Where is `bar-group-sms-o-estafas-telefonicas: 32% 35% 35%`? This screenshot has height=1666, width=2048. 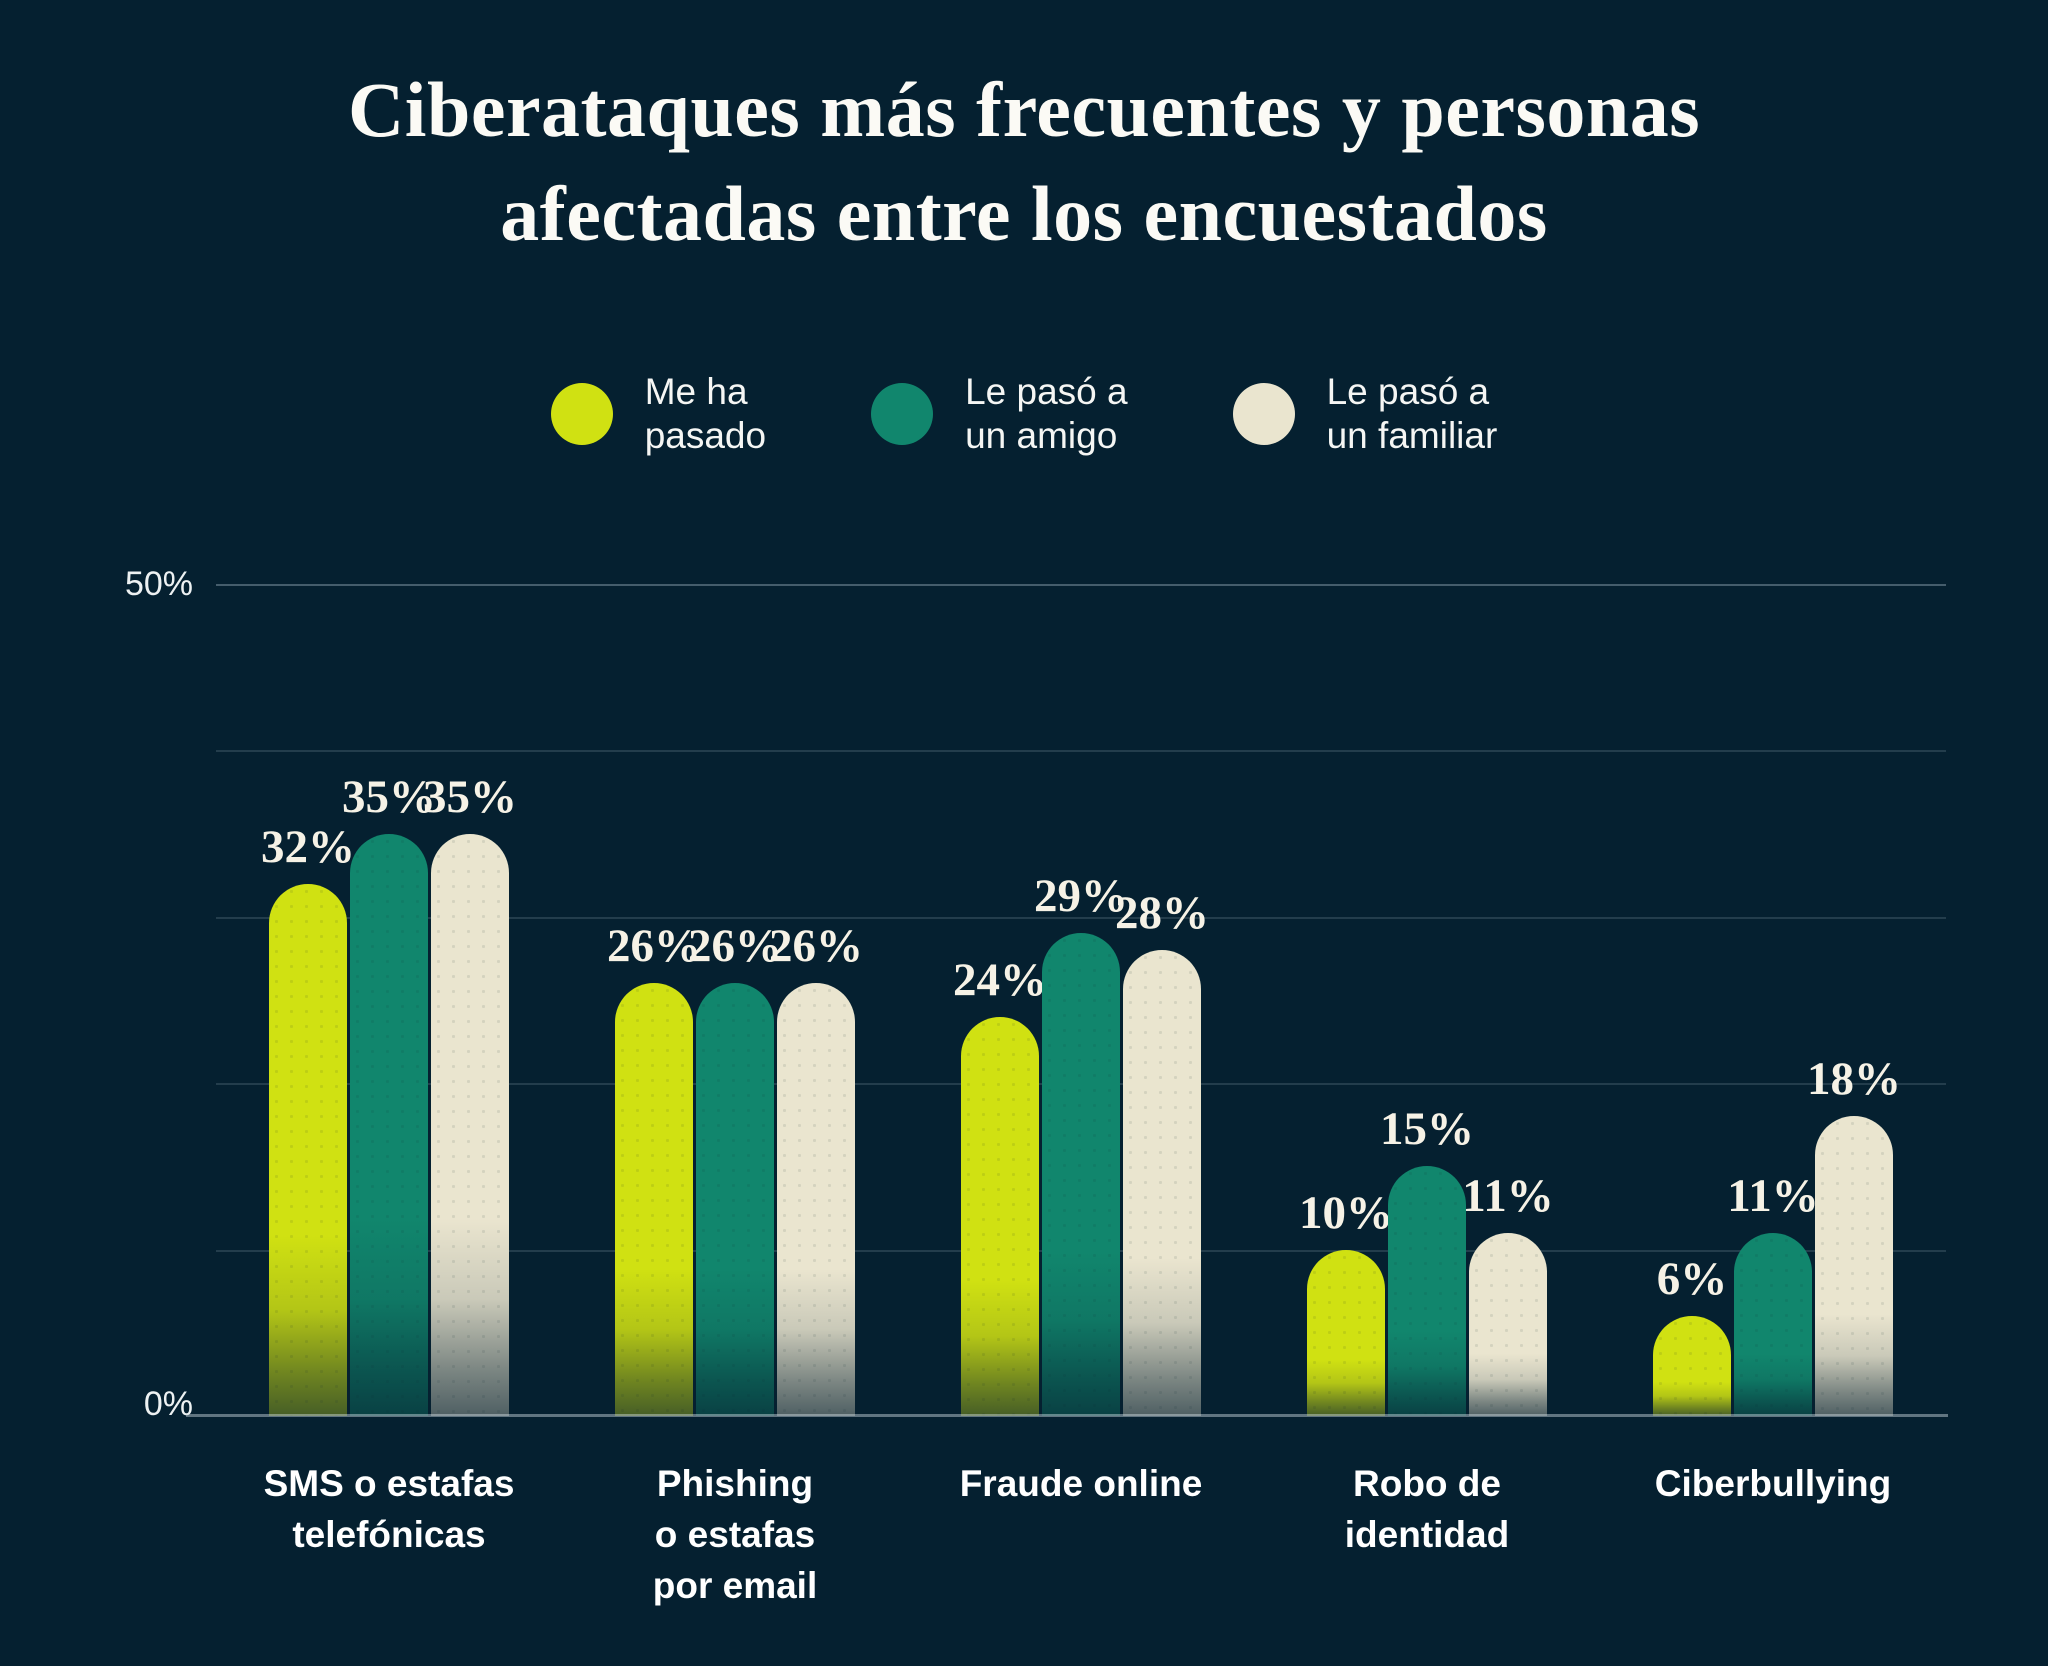
bar-group-sms-o-estafas-telefonicas: 32% 35% 35% is located at coordinates (389, 1000).